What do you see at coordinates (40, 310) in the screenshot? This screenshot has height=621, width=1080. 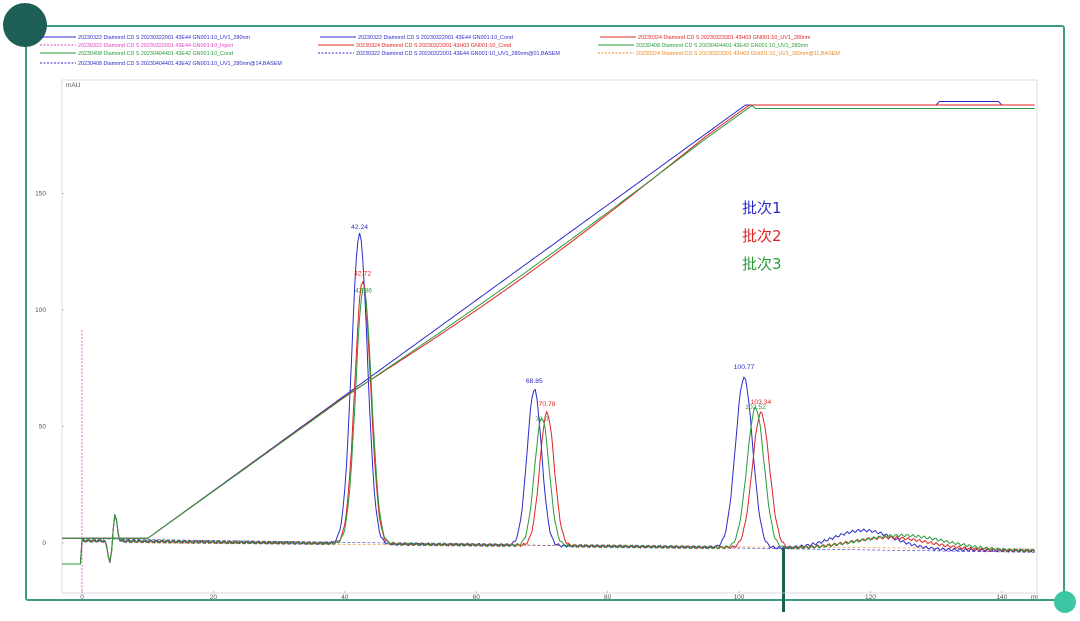 I see `y-tick-label: 100` at bounding box center [40, 310].